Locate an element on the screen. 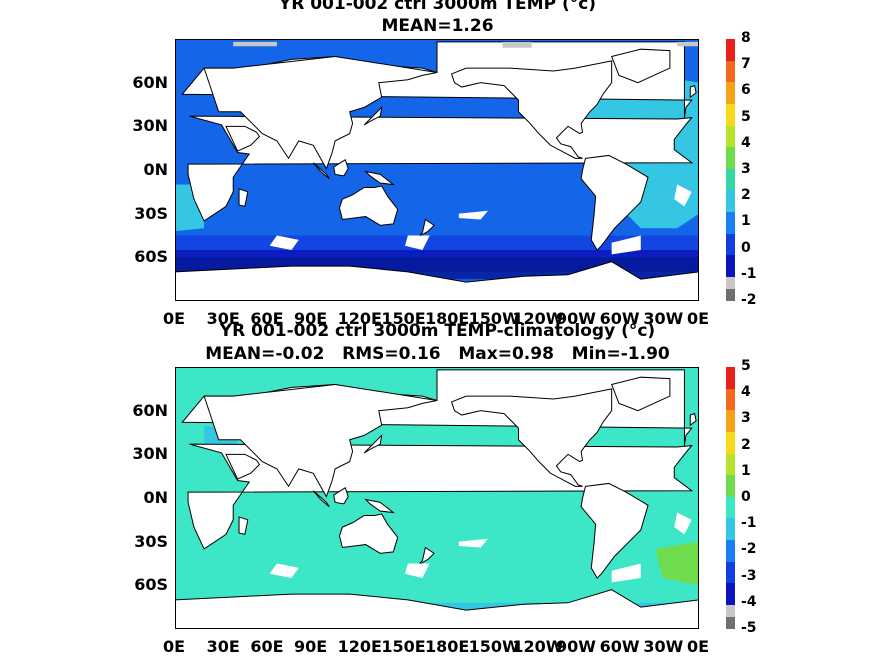  lat-tick-label: 30S is located at coordinates (151, 541).